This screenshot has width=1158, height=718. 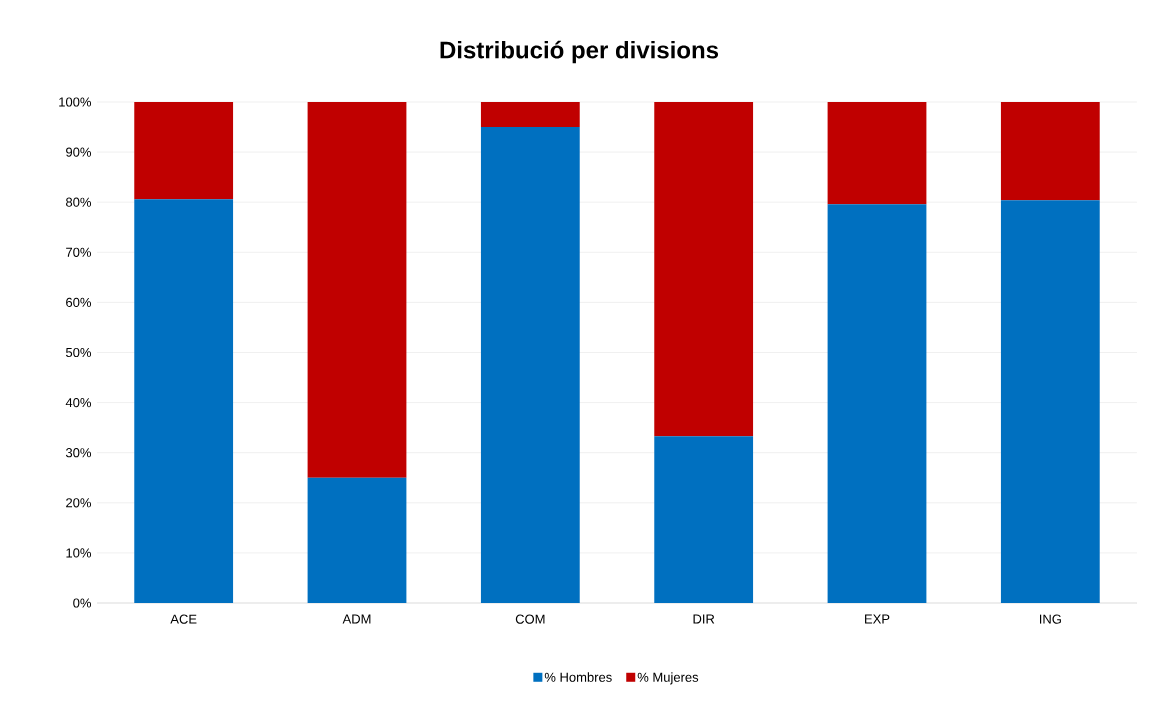 I want to click on y-tick-label: 80%, so click(x=79, y=202).